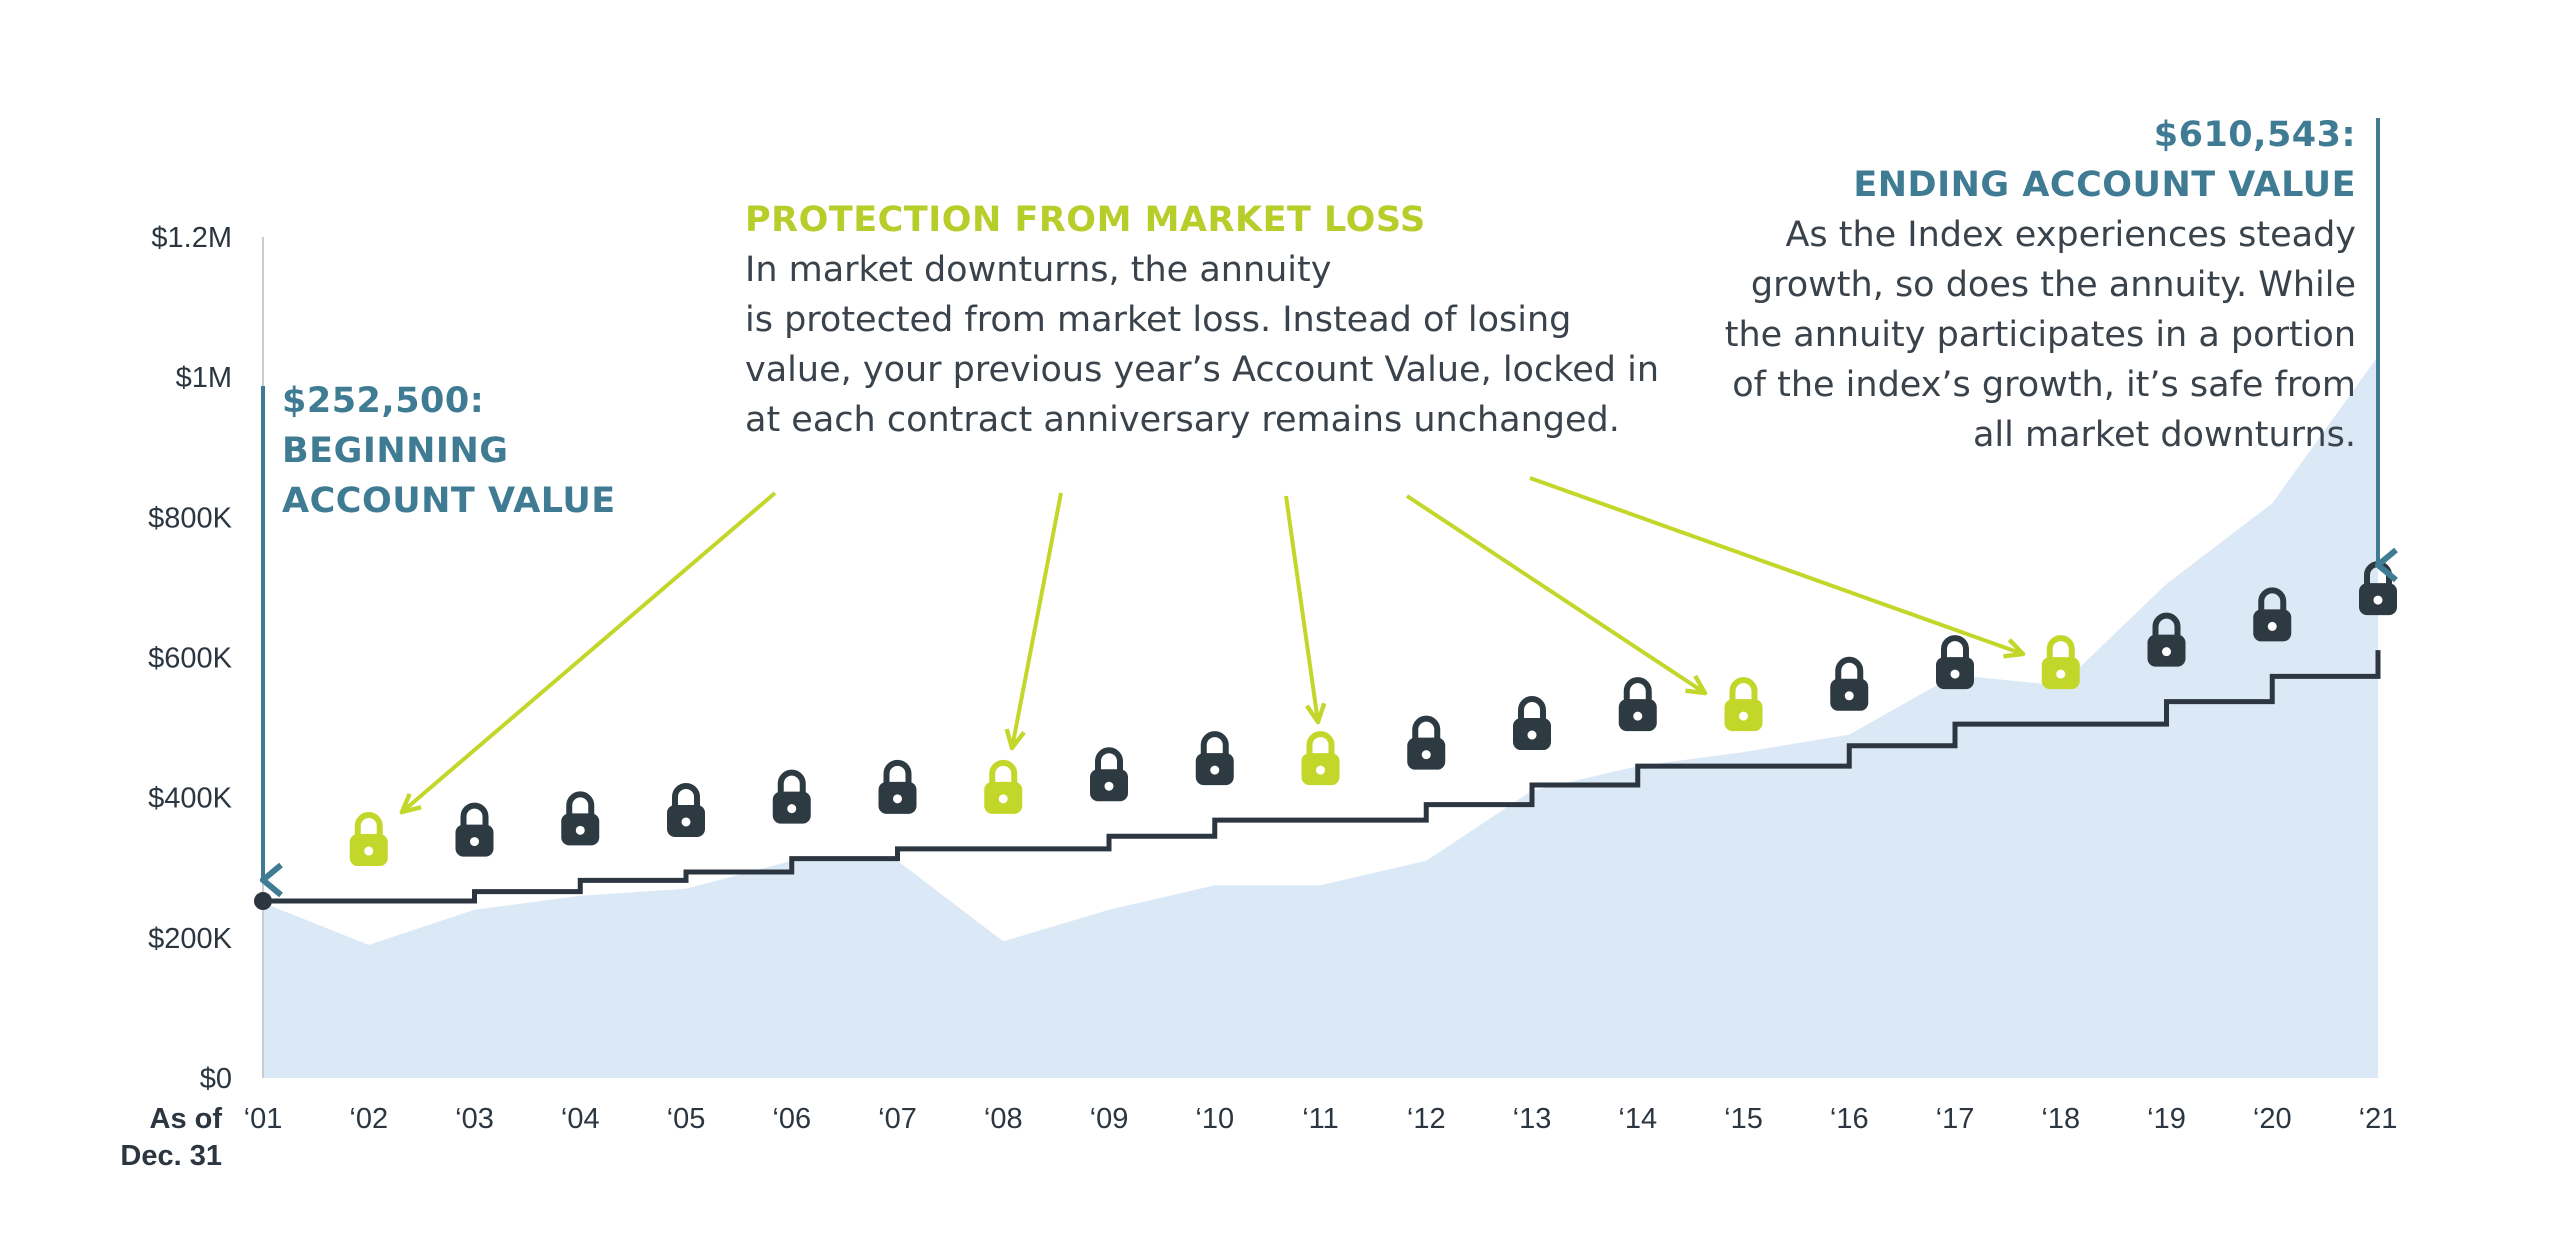 This screenshot has width=2550, height=1239. What do you see at coordinates (1426, 1119) in the screenshot?
I see `x-tick-label: ‘12` at bounding box center [1426, 1119].